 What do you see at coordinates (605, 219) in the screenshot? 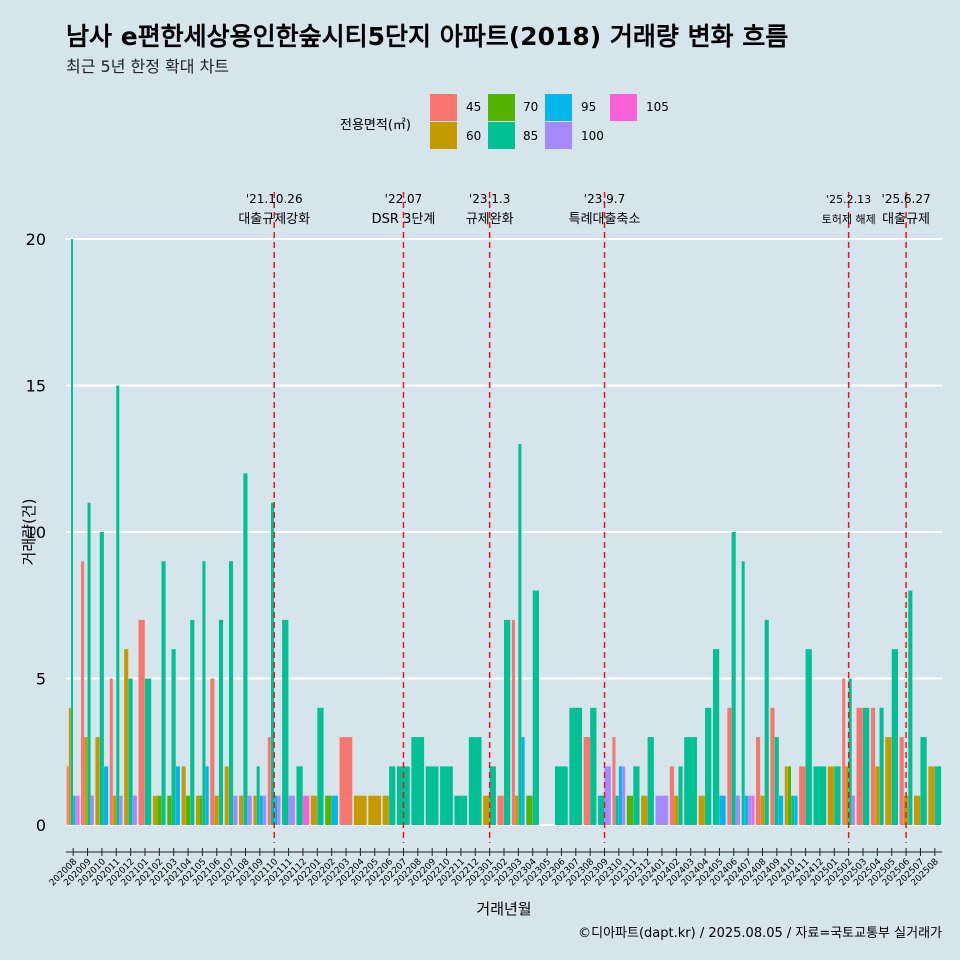
I see `event-name-label: 특례대출축소` at bounding box center [605, 219].